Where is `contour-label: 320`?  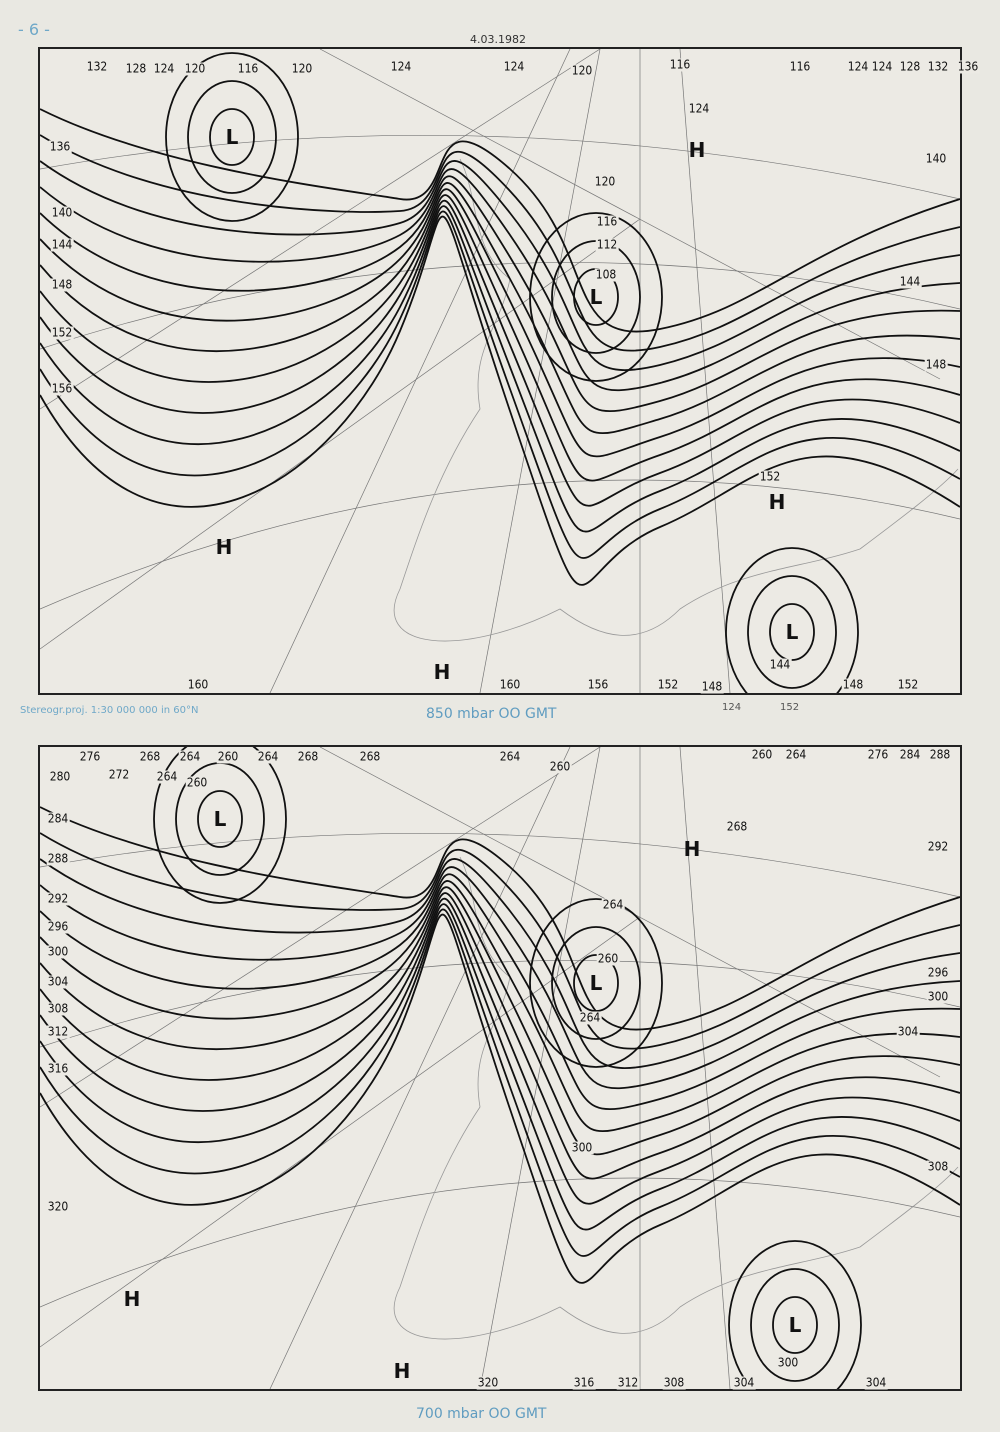 contour-label: 320 is located at coordinates (58, 1206).